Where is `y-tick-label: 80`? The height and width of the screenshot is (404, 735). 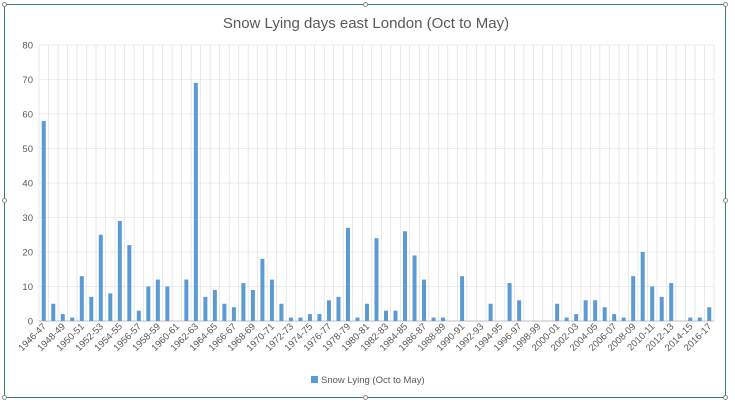
y-tick-label: 80 is located at coordinates (27, 46).